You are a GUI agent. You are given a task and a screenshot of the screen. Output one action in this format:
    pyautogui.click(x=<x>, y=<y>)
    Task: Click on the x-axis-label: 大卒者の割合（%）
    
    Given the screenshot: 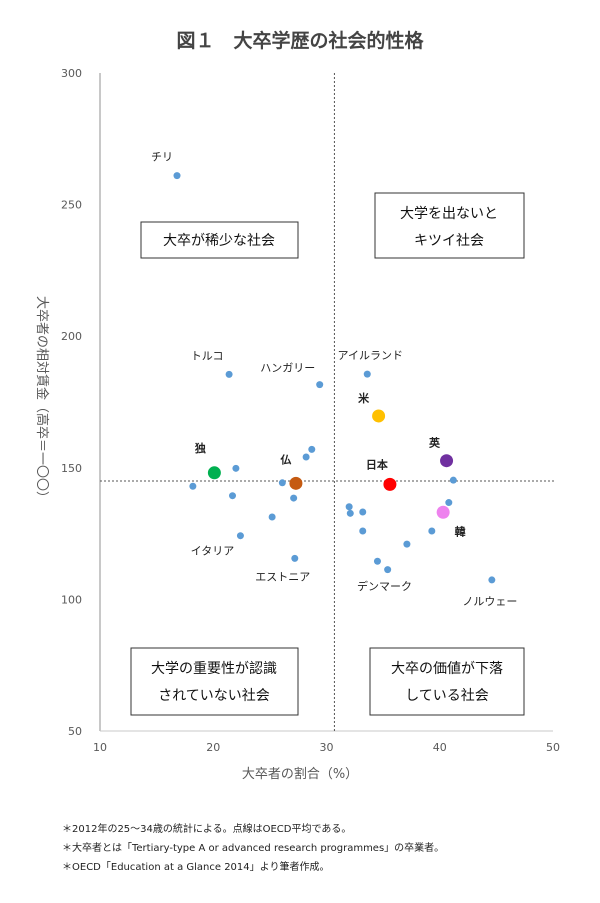 What is the action you would take?
    pyautogui.click(x=300, y=774)
    